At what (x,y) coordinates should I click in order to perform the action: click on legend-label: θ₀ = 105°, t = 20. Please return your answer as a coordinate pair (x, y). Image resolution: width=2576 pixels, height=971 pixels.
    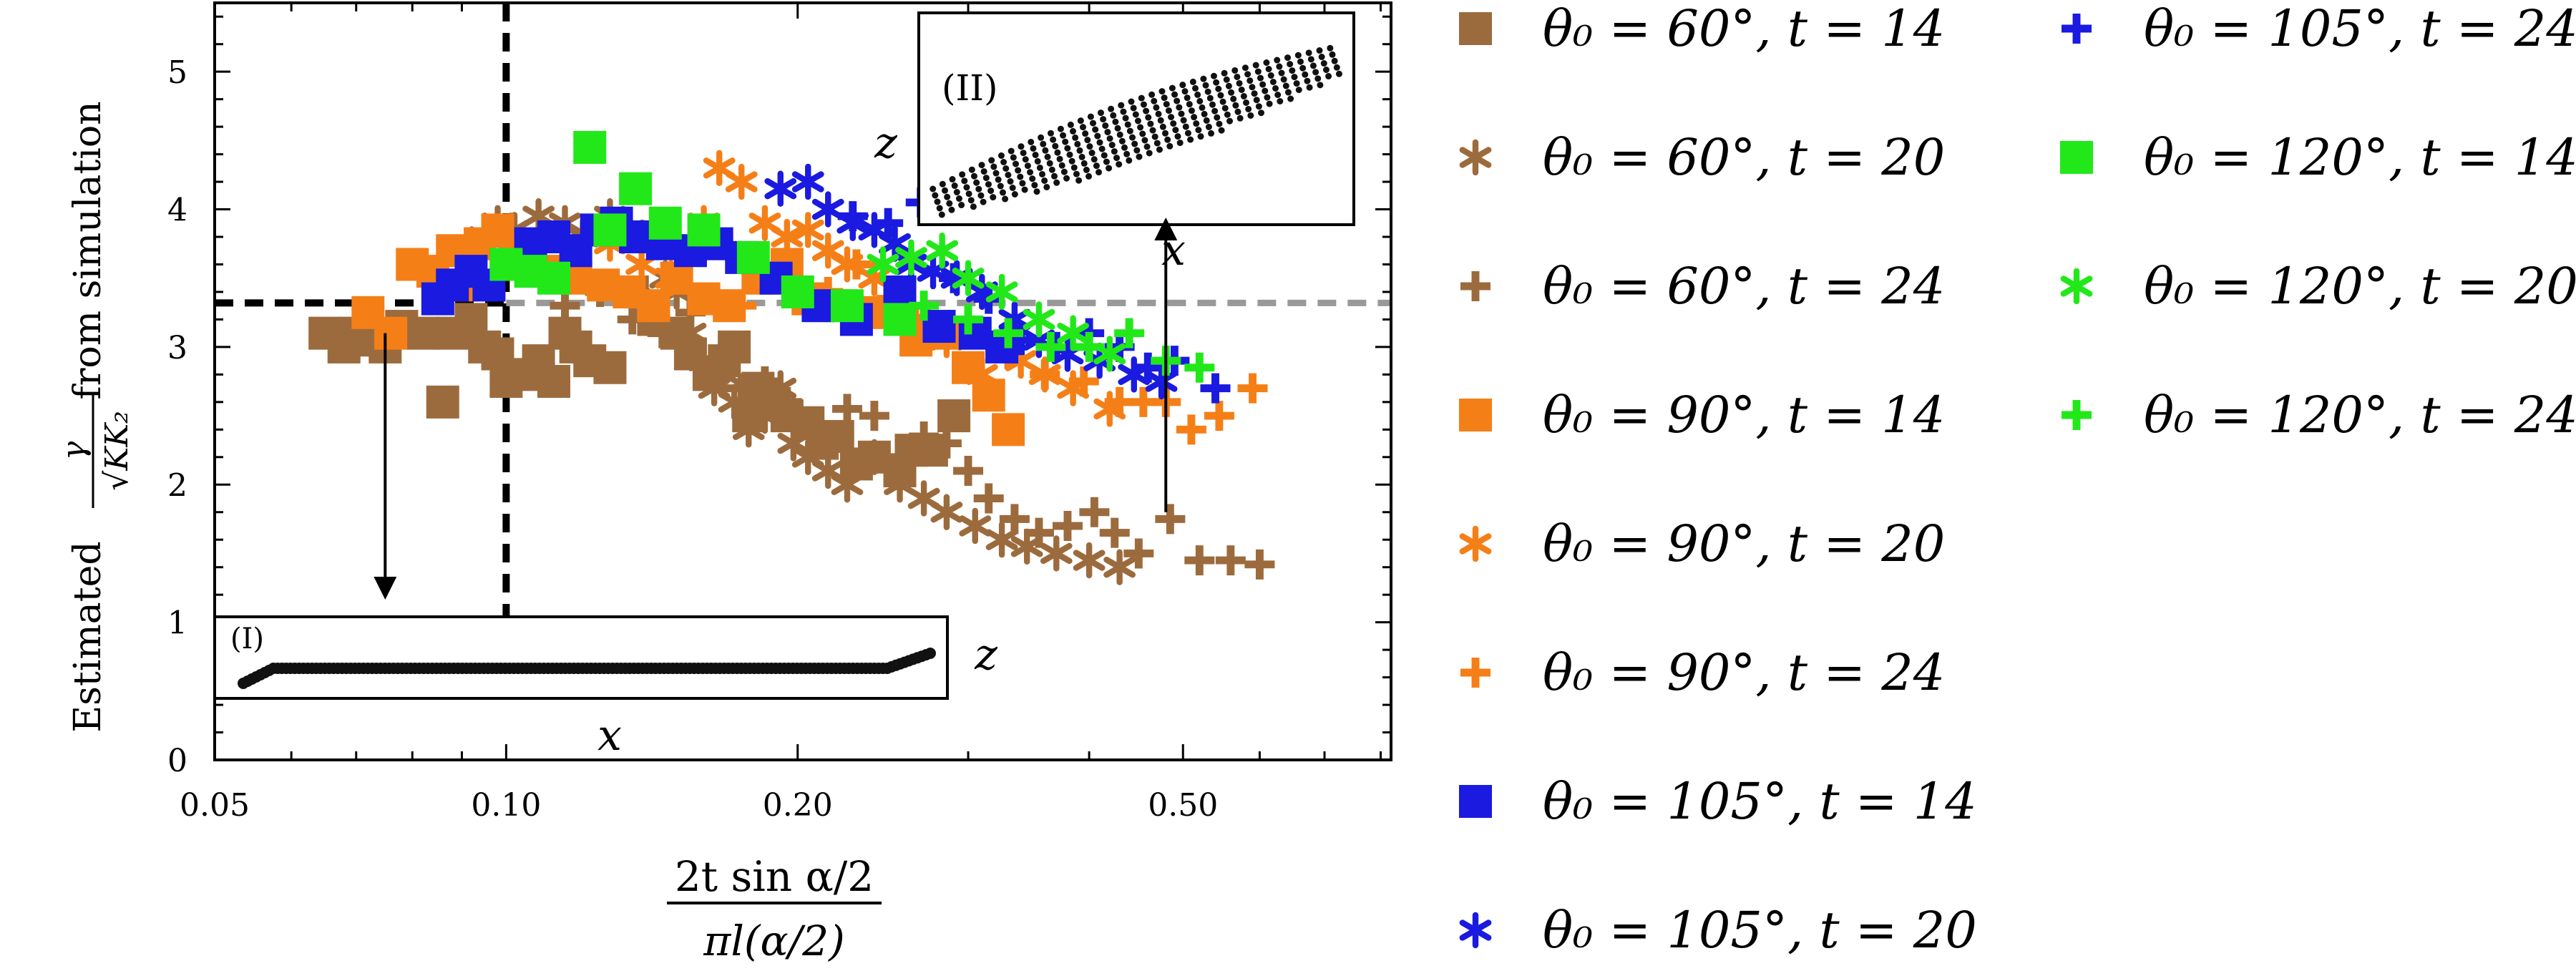
    Looking at the image, I should click on (1760, 930).